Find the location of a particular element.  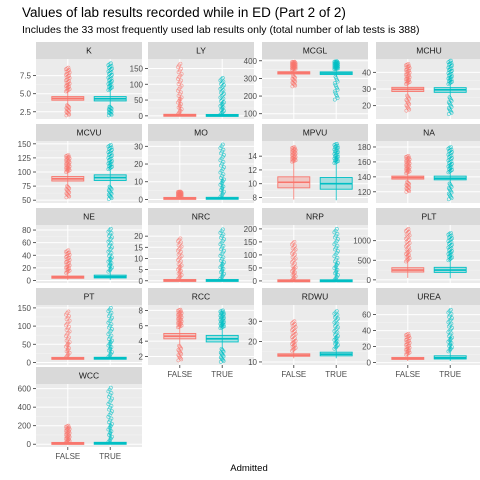

y-tick-label-rdwu: 30 is located at coordinates (252, 321).